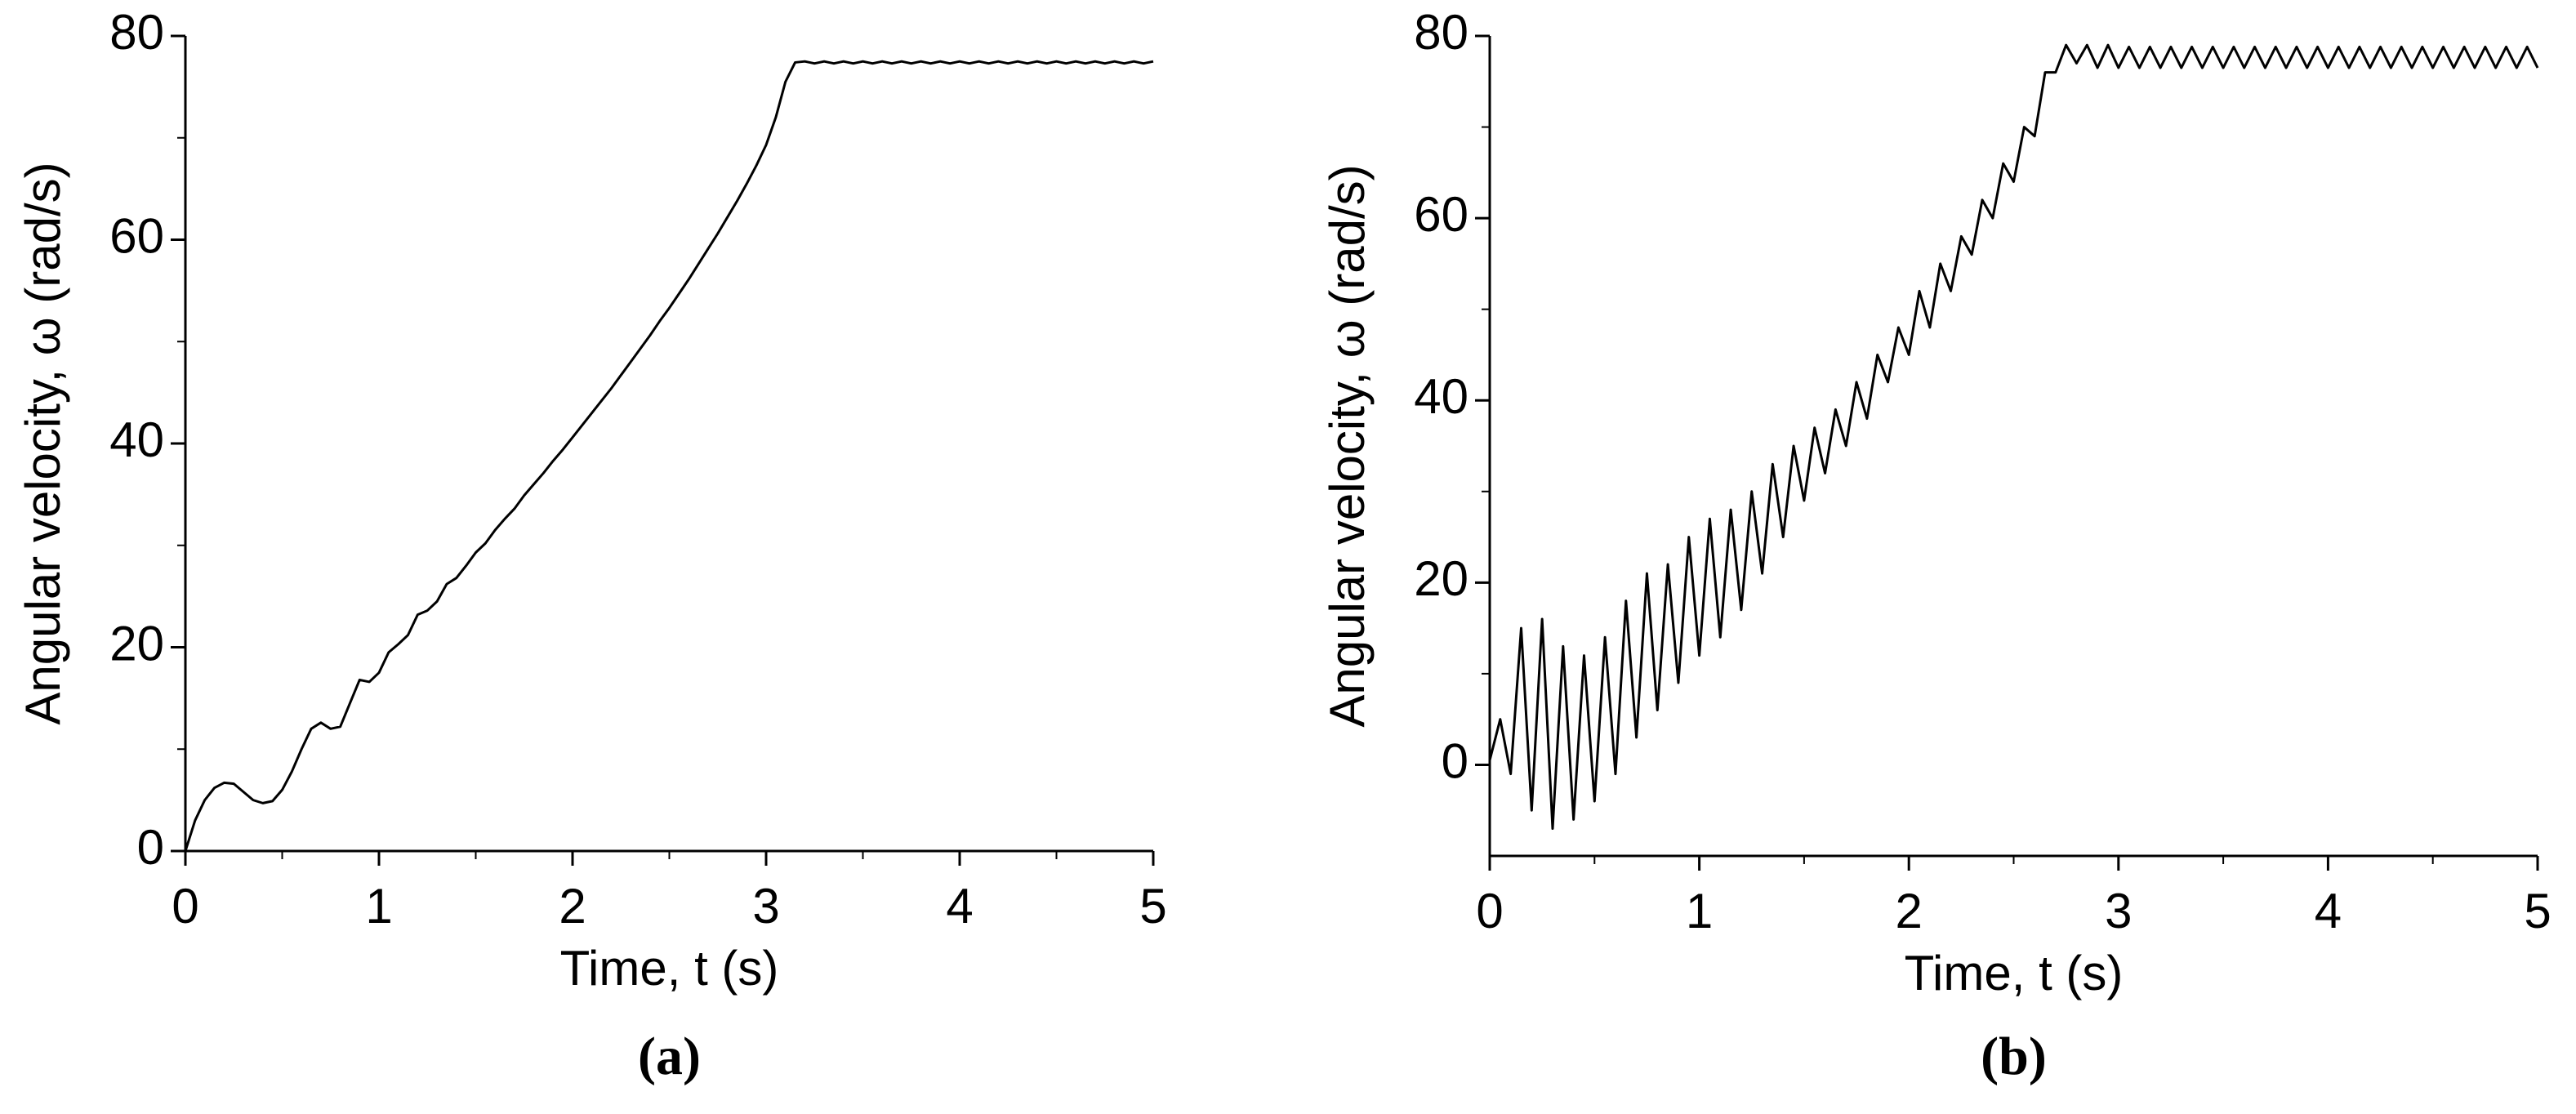  I want to click on caption: (b), so click(2014, 1057).